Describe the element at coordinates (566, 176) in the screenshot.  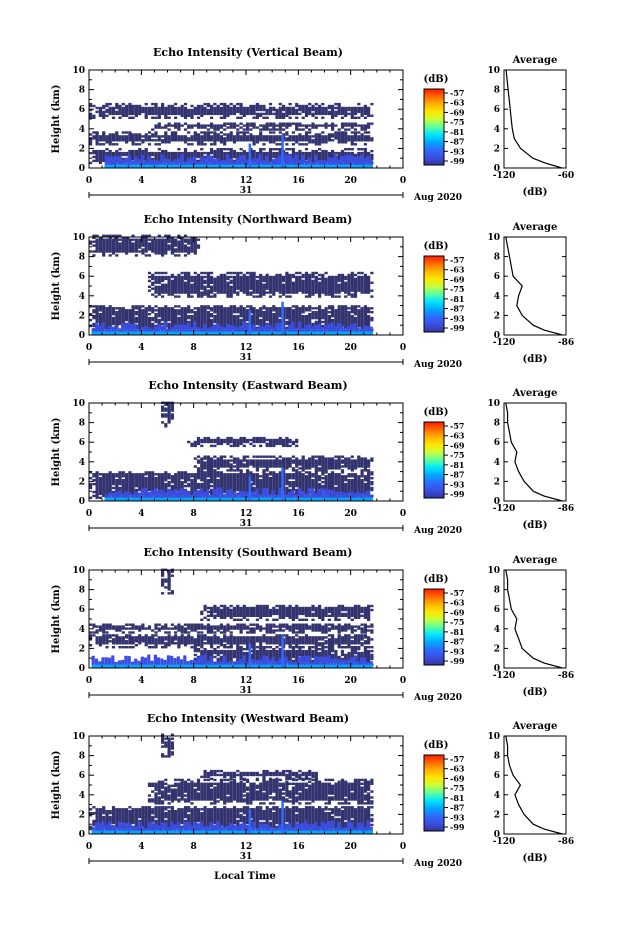
I see `average-x-tick-label: -60` at that location.